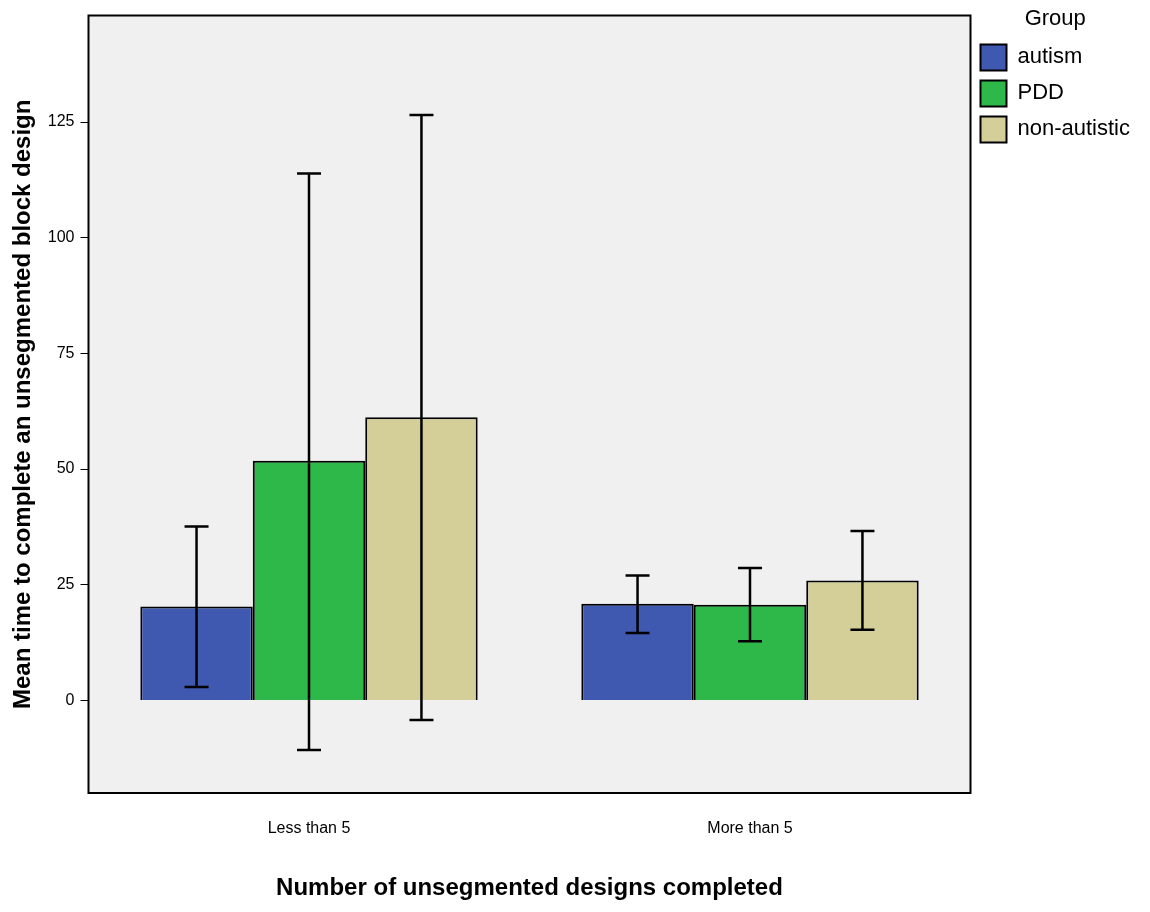  Describe the element at coordinates (65, 584) in the screenshot. I see `y-tick-label: 25` at that location.